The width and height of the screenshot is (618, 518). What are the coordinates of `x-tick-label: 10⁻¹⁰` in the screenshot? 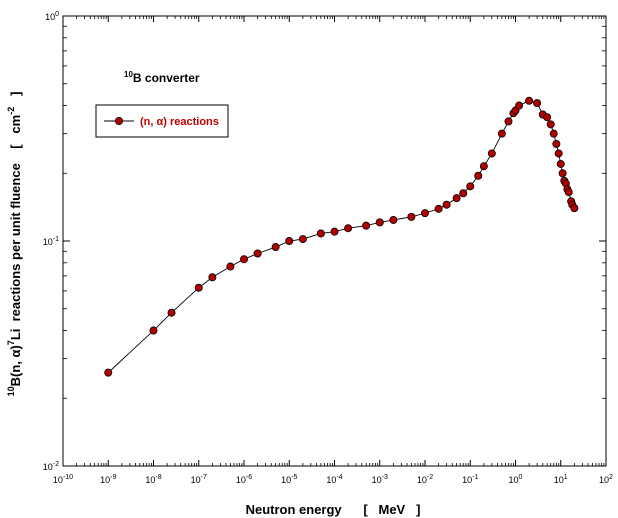 It's located at (63, 479).